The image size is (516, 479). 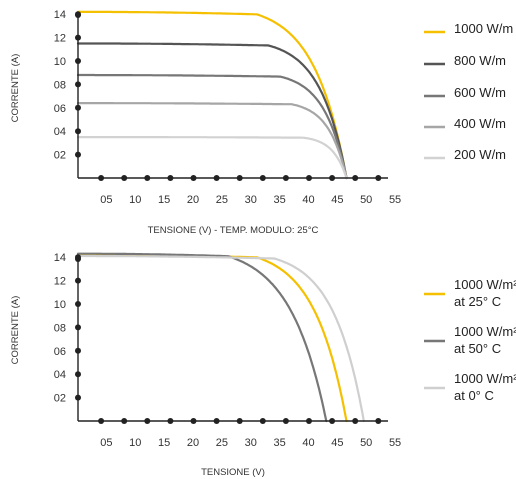 I want to click on legend-label-4: 400 W/m, so click(x=480, y=123).